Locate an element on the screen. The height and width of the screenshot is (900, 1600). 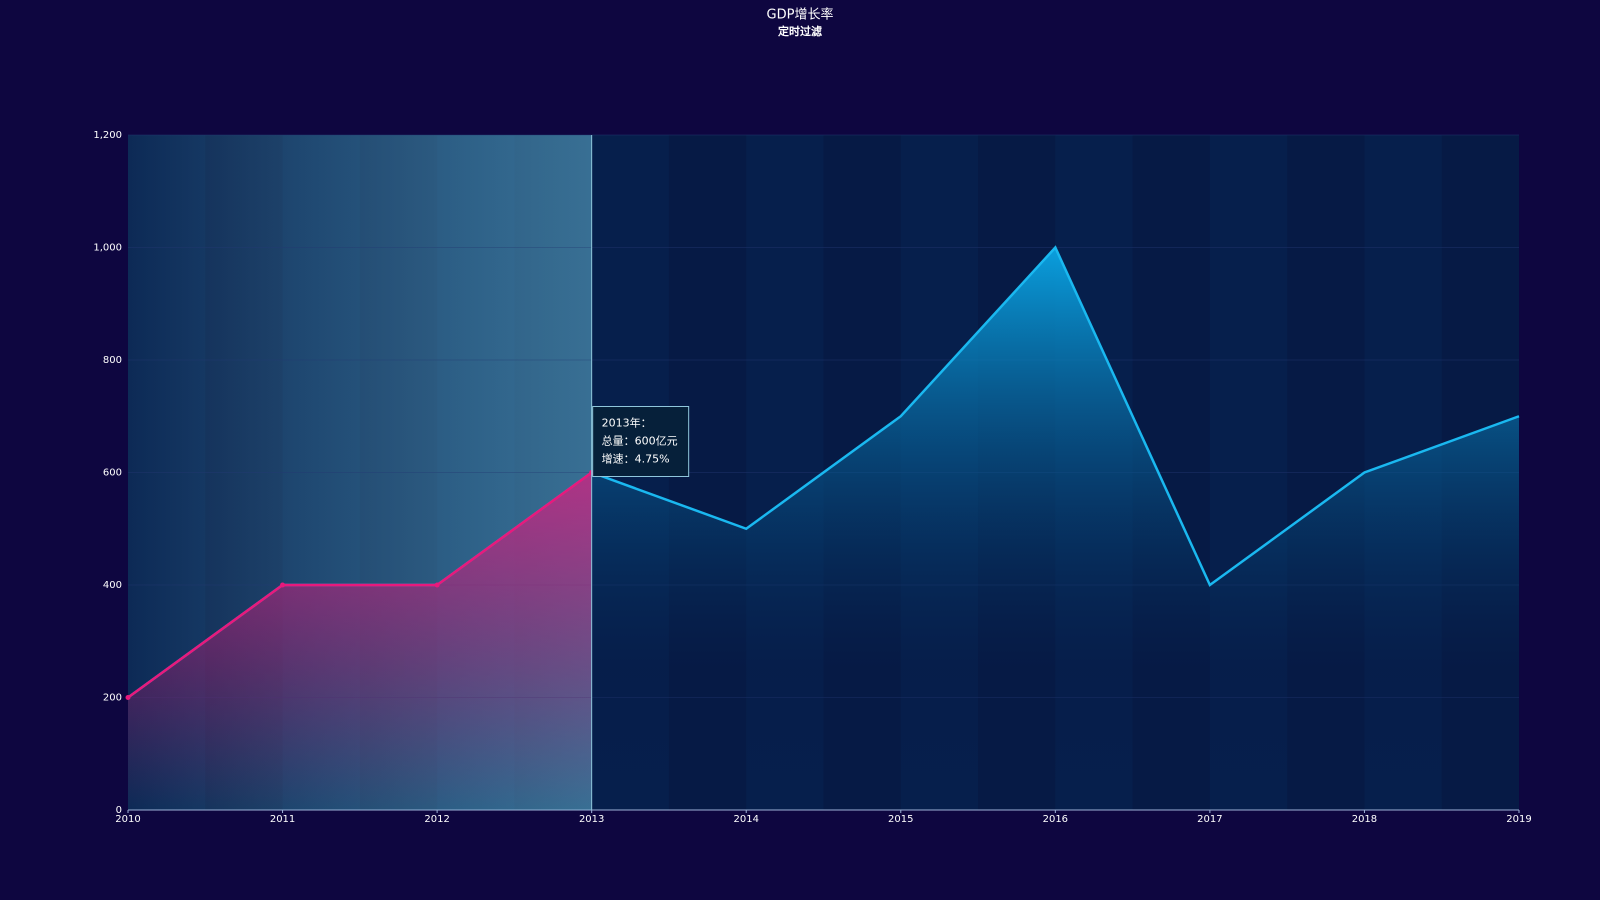
y-tick-label: 0 is located at coordinates (119, 810).